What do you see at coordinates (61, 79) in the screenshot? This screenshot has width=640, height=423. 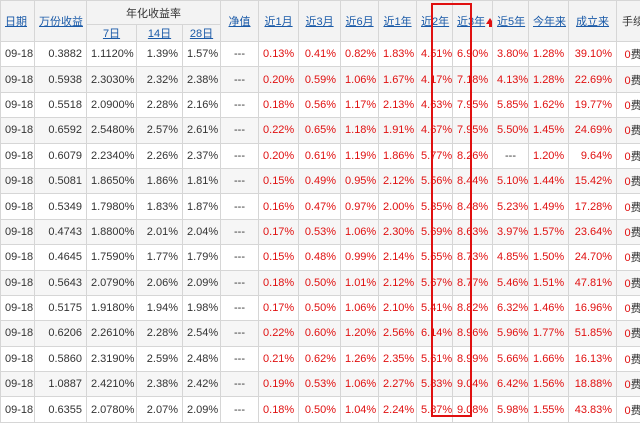 I see `row-wanfen: 0.5938` at bounding box center [61, 79].